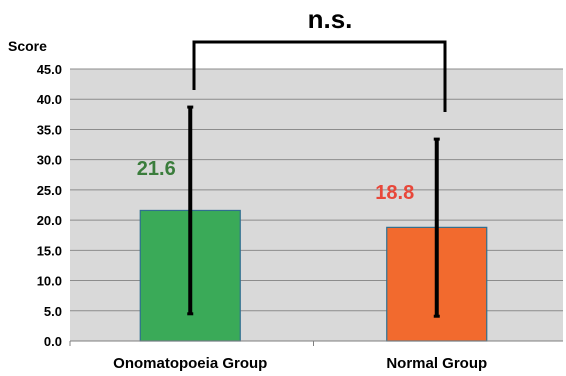 Image resolution: width=566 pixels, height=376 pixels. Describe the element at coordinates (27, 46) in the screenshot. I see `y-axis-title: Score` at that location.